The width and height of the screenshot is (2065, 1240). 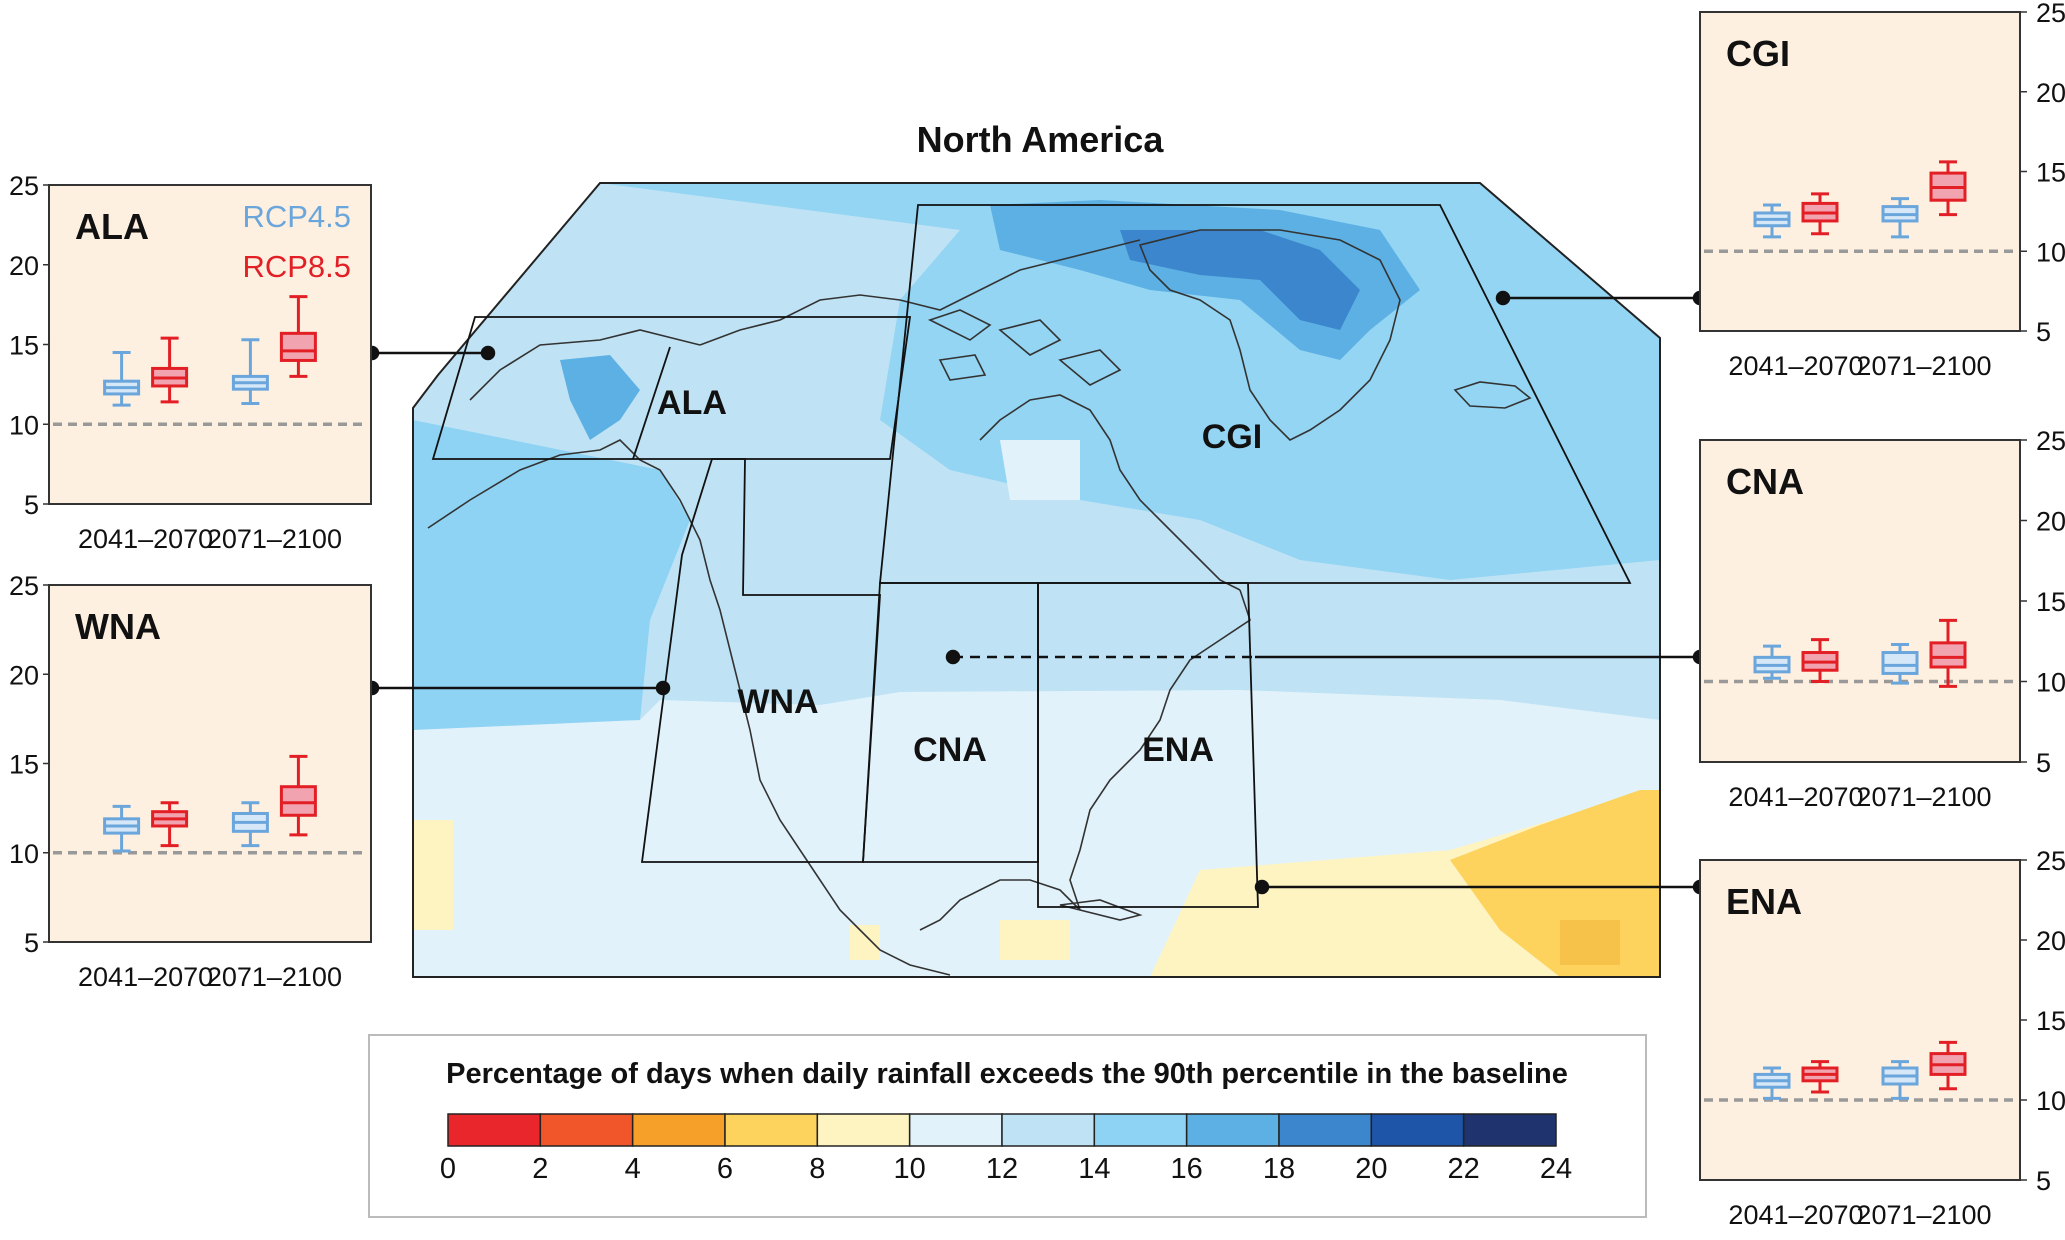 What do you see at coordinates (1187, 1169) in the screenshot?
I see `colorbar-tick-label: 16` at bounding box center [1187, 1169].